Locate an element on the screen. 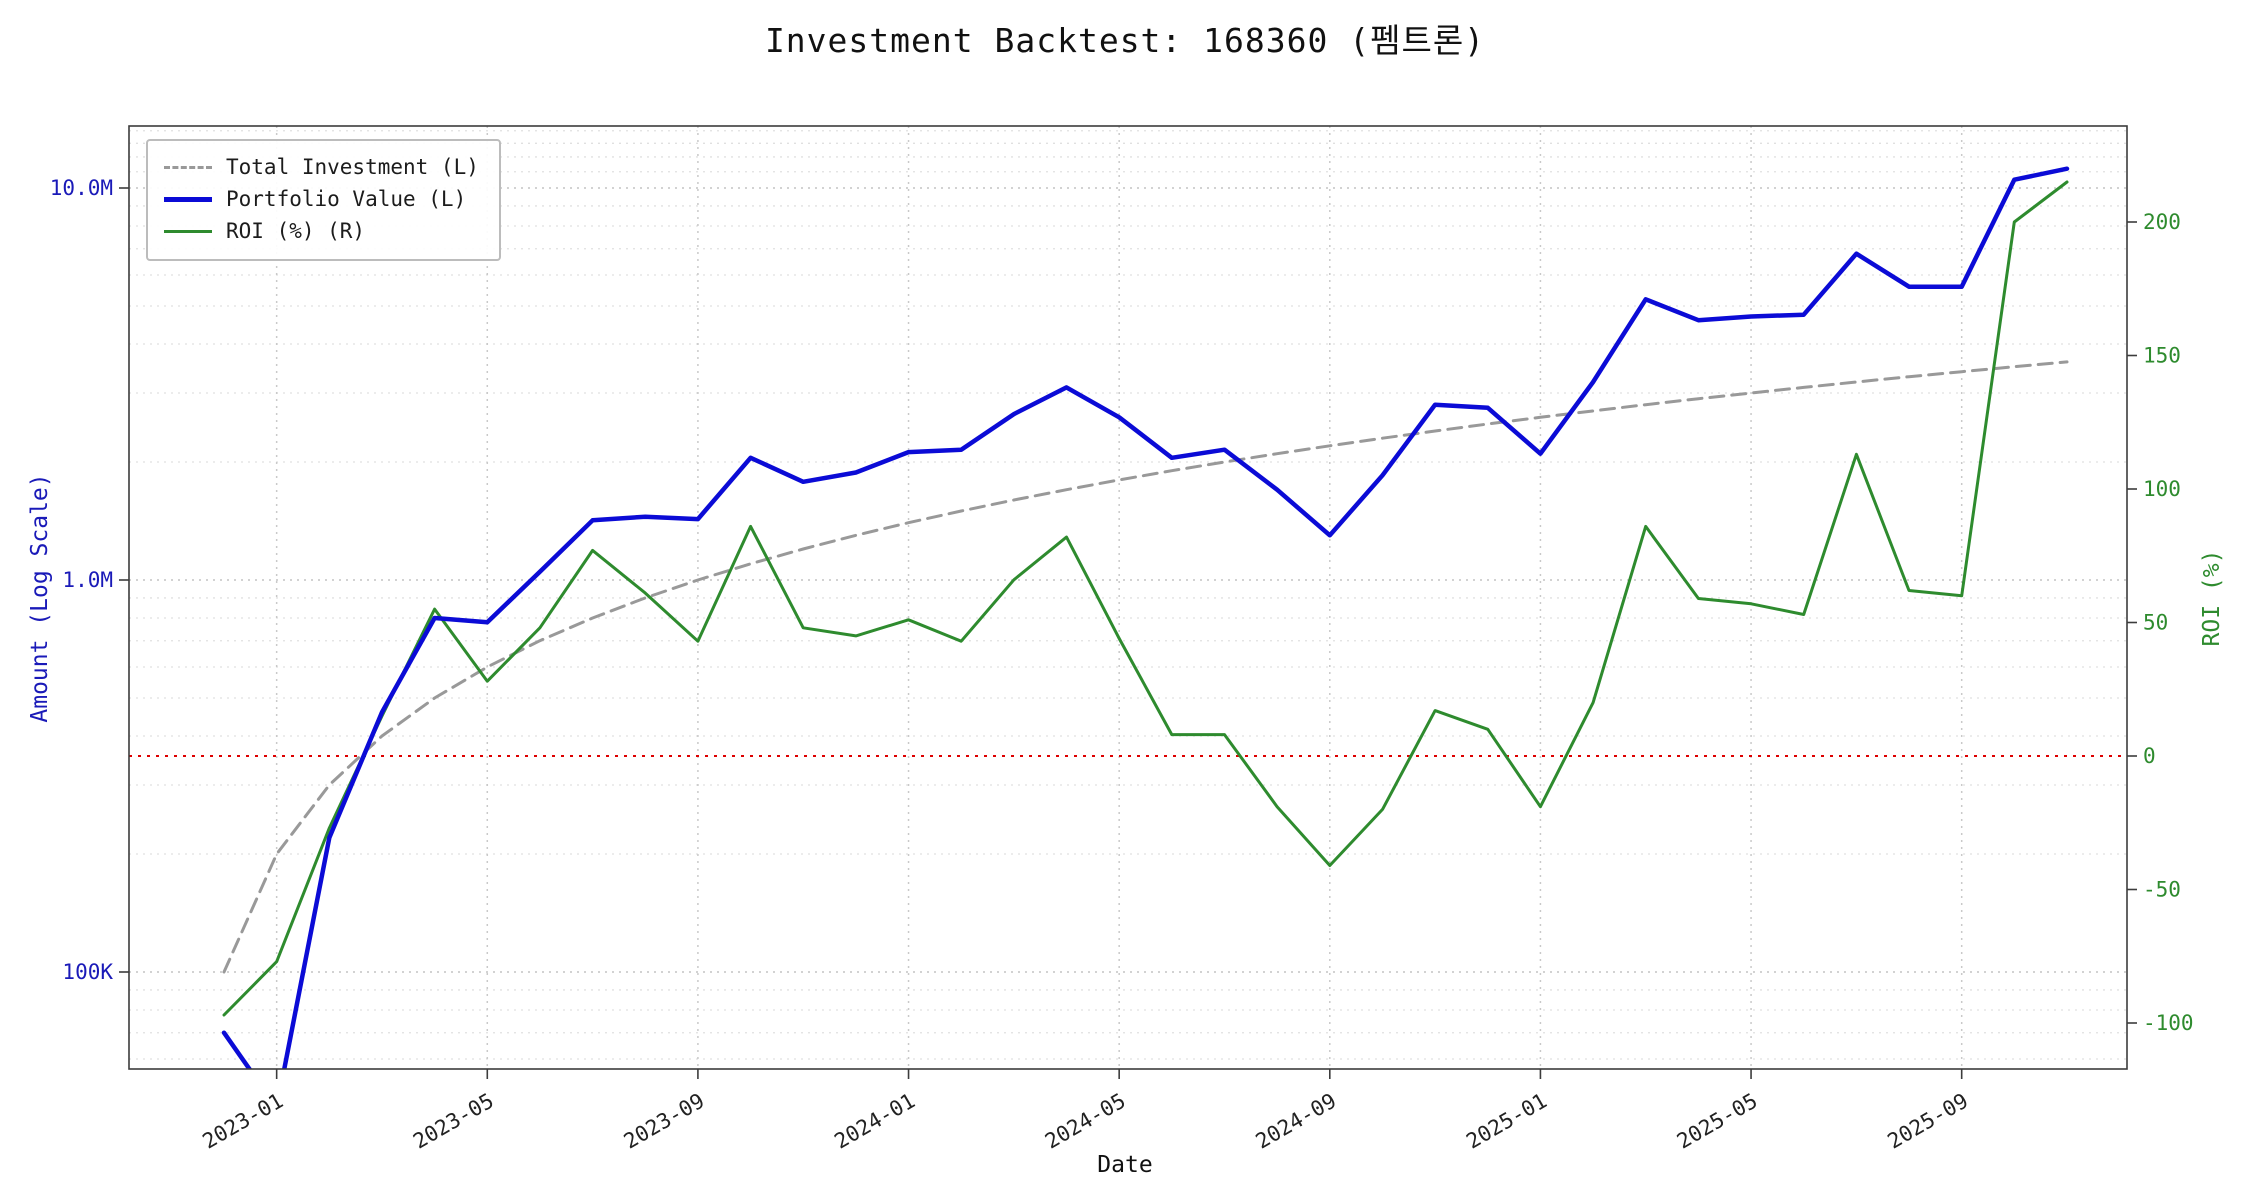 The width and height of the screenshot is (2250, 1200). legend-label: Portfolio Value (L) is located at coordinates (346, 199).